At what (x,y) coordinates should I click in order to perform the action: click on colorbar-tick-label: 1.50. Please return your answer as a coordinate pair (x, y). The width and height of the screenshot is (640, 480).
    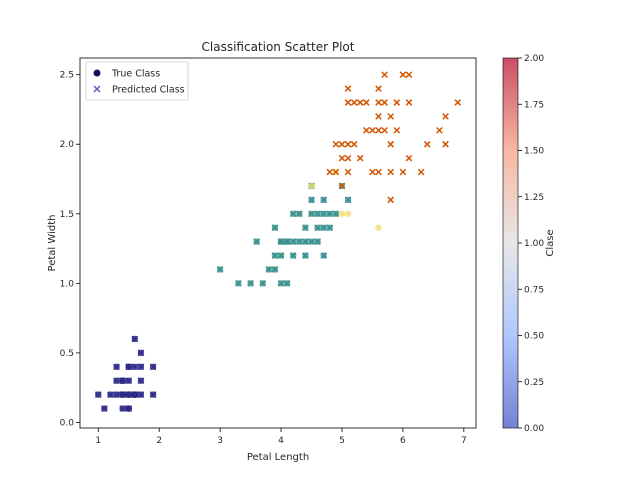
    Looking at the image, I should click on (534, 152).